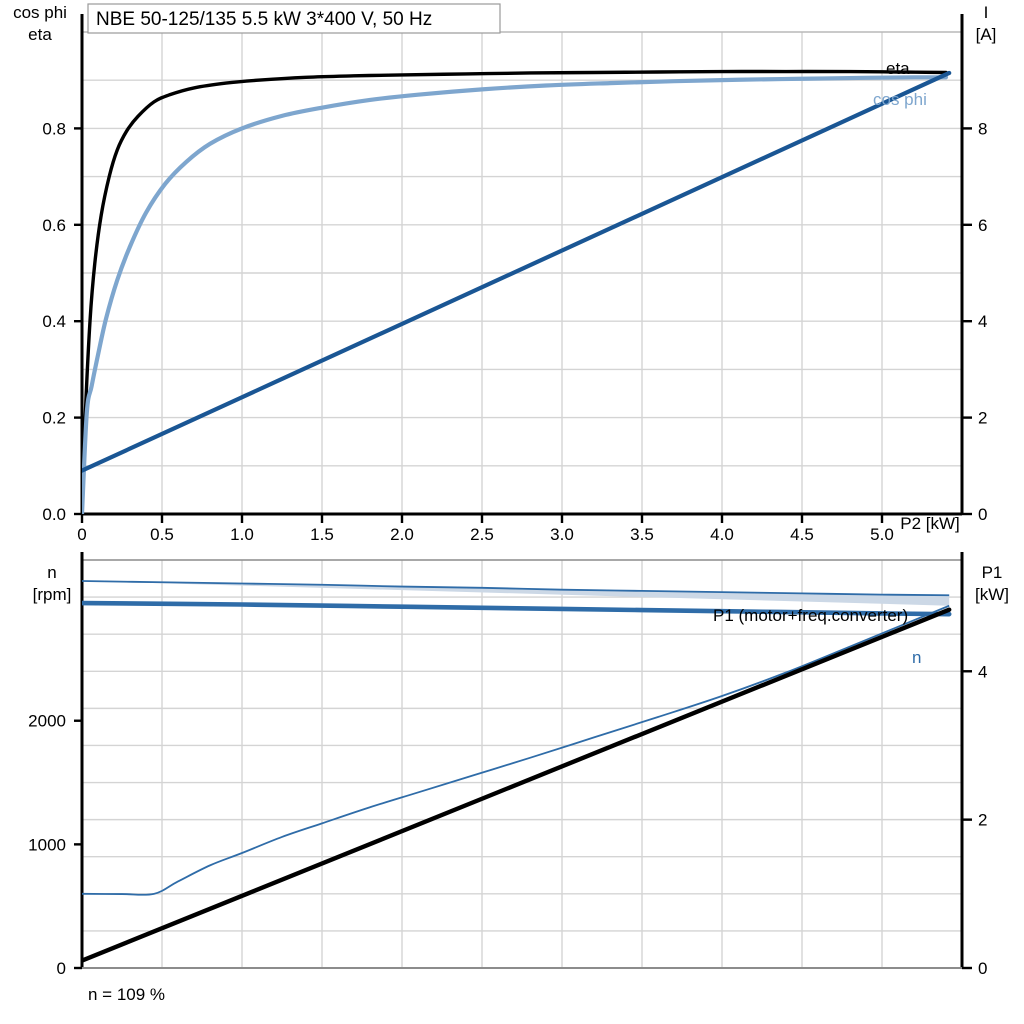 This screenshot has height=1024, width=1024. I want to click on upper-left-tick-group: 0.0 0.2 0.4 0.6 0.8, so click(62, 321).